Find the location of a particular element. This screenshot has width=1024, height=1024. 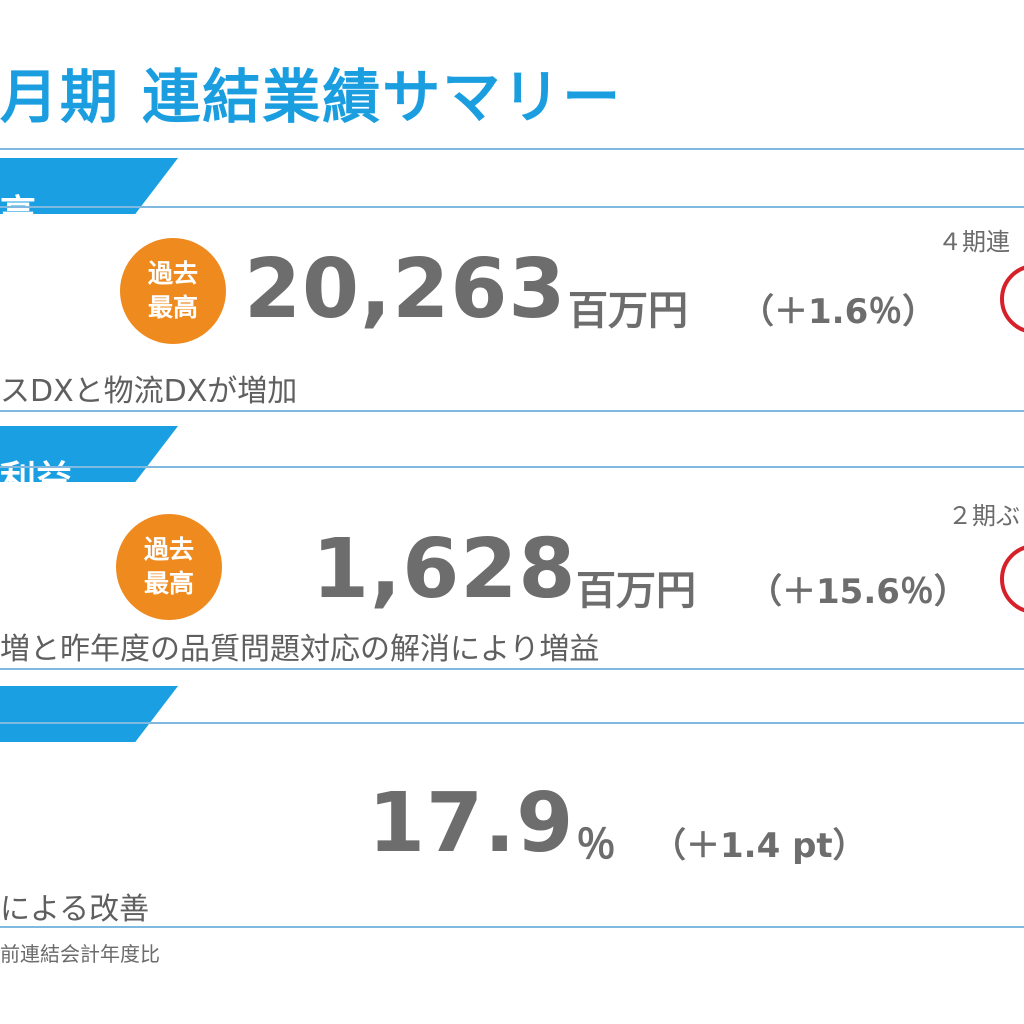

profit-unit: 百万円 is located at coordinates (636, 591).